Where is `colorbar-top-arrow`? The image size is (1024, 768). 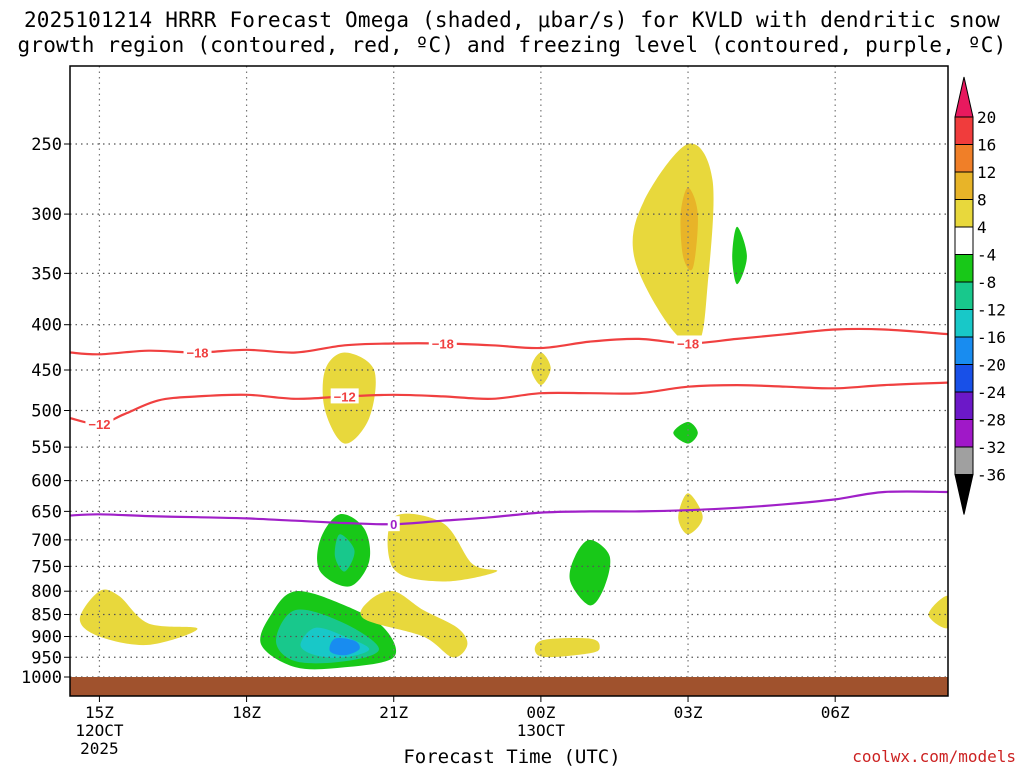
colorbar-top-arrow is located at coordinates (964, 97).